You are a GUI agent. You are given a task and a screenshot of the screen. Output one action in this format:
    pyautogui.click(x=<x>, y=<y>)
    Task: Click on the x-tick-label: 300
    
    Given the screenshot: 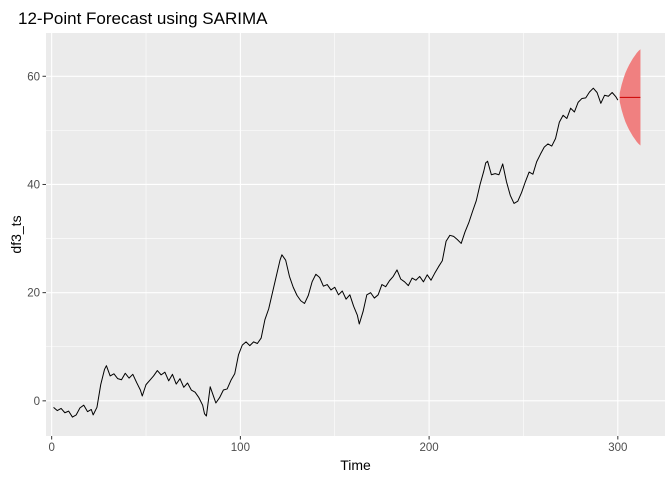 What is the action you would take?
    pyautogui.click(x=617, y=448)
    